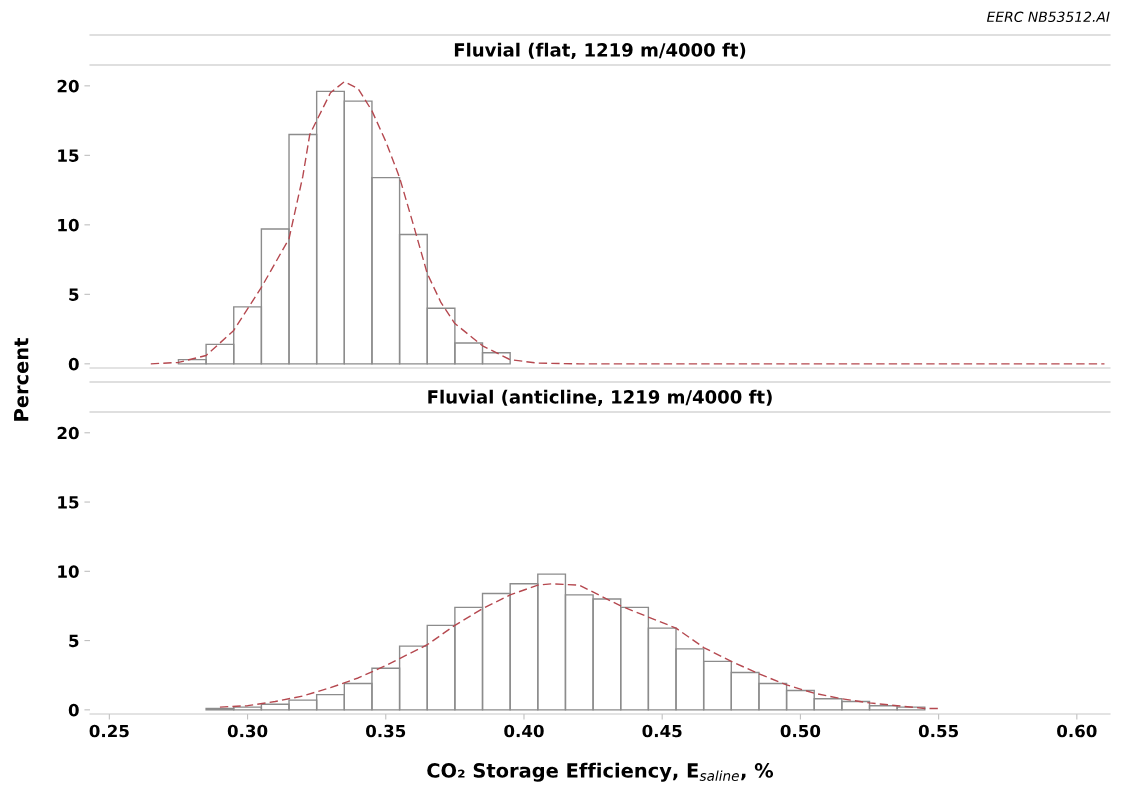  I want to click on x-tick-label: 0.40, so click(524, 731).